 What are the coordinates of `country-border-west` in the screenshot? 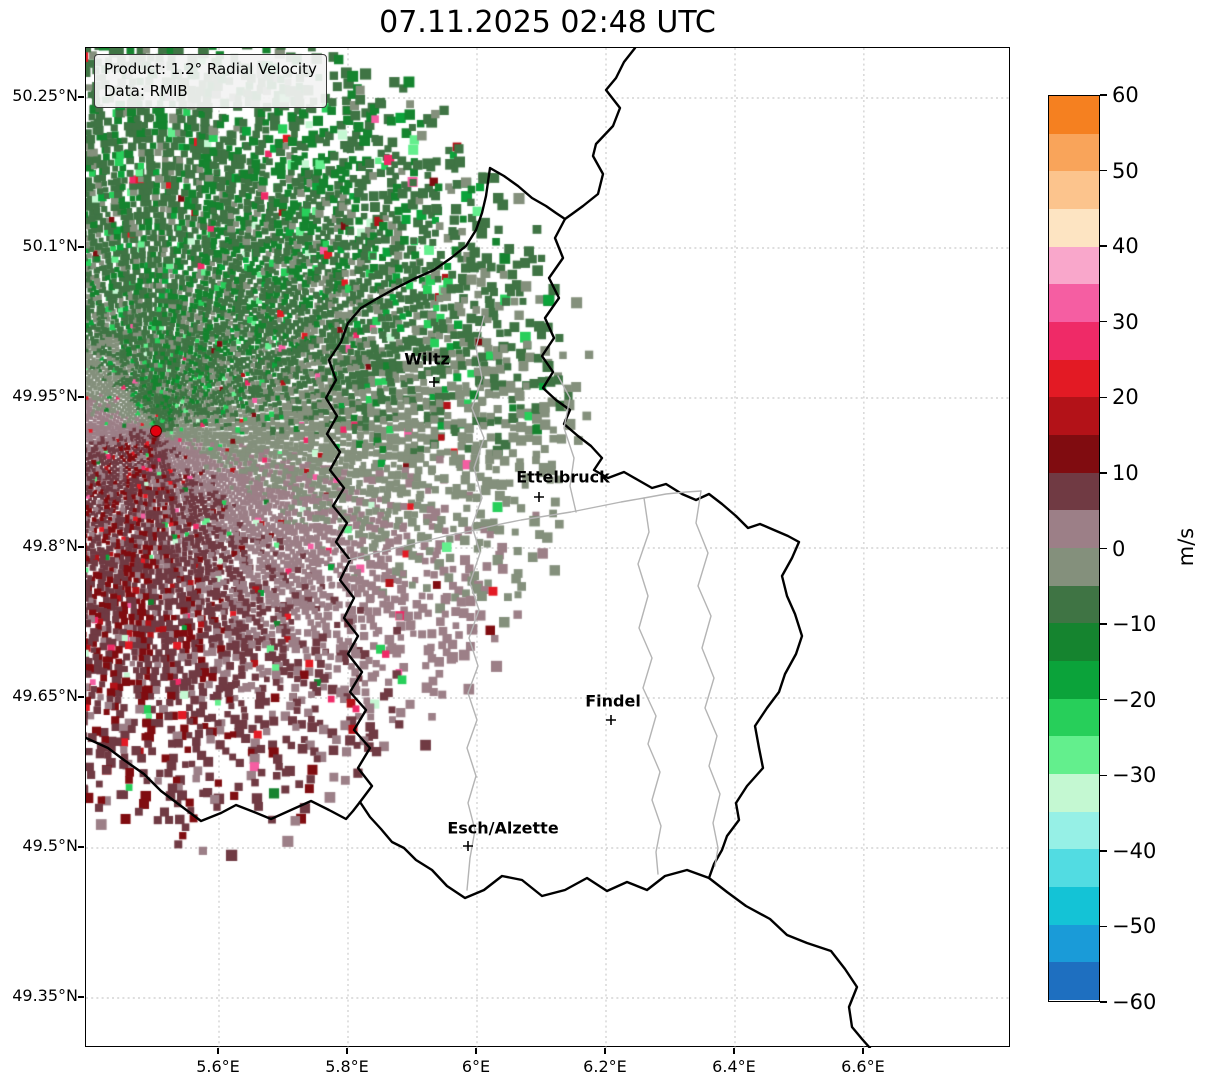 It's located at (445, 485).